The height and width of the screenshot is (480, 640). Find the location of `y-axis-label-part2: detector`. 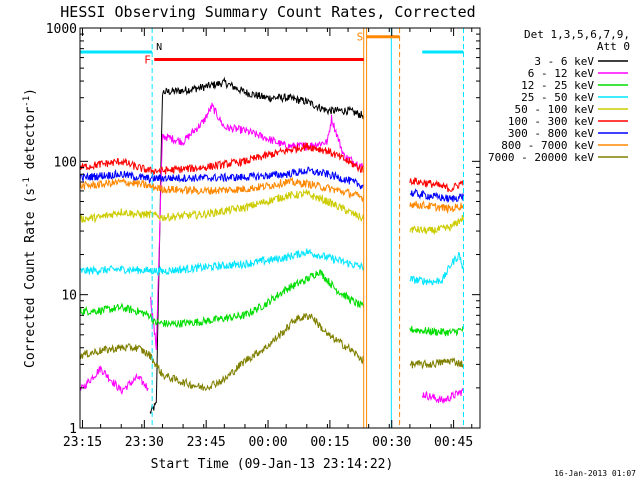

y-axis-label-part2: detector is located at coordinates (30, 142).